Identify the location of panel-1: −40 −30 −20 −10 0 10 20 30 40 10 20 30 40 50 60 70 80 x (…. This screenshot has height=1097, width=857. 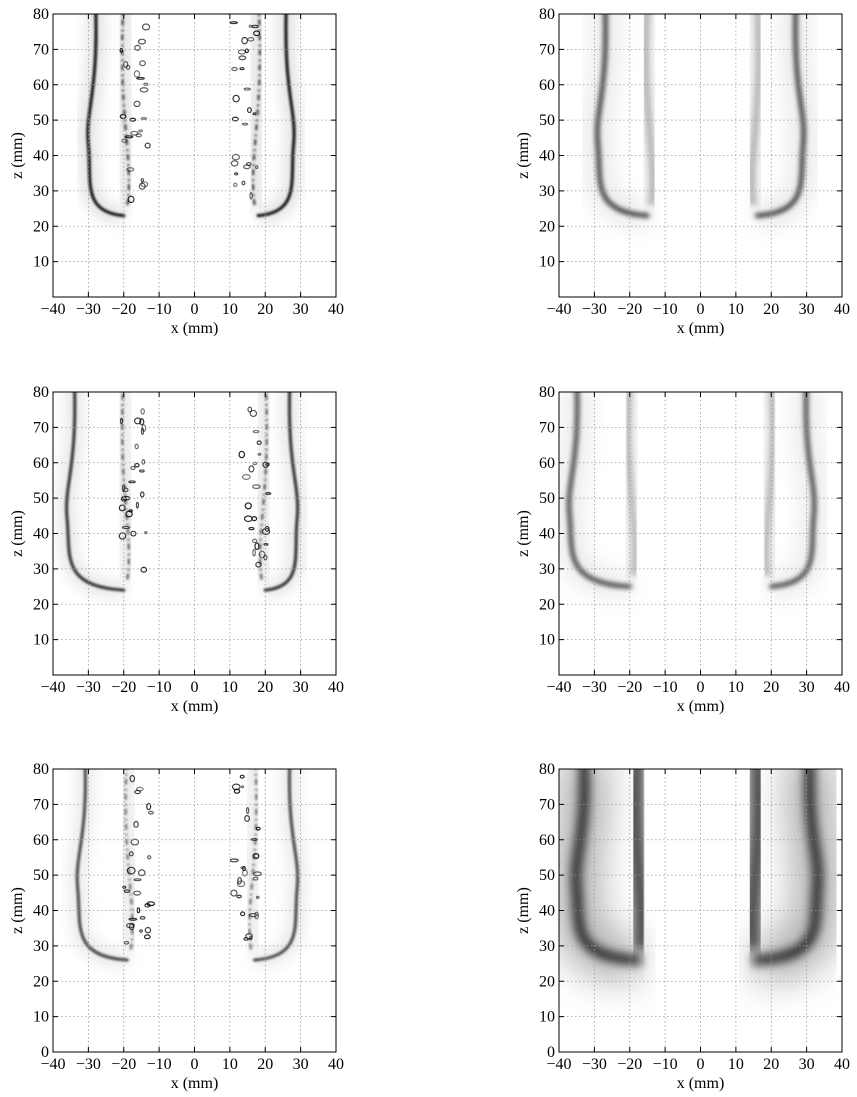
(176, 171).